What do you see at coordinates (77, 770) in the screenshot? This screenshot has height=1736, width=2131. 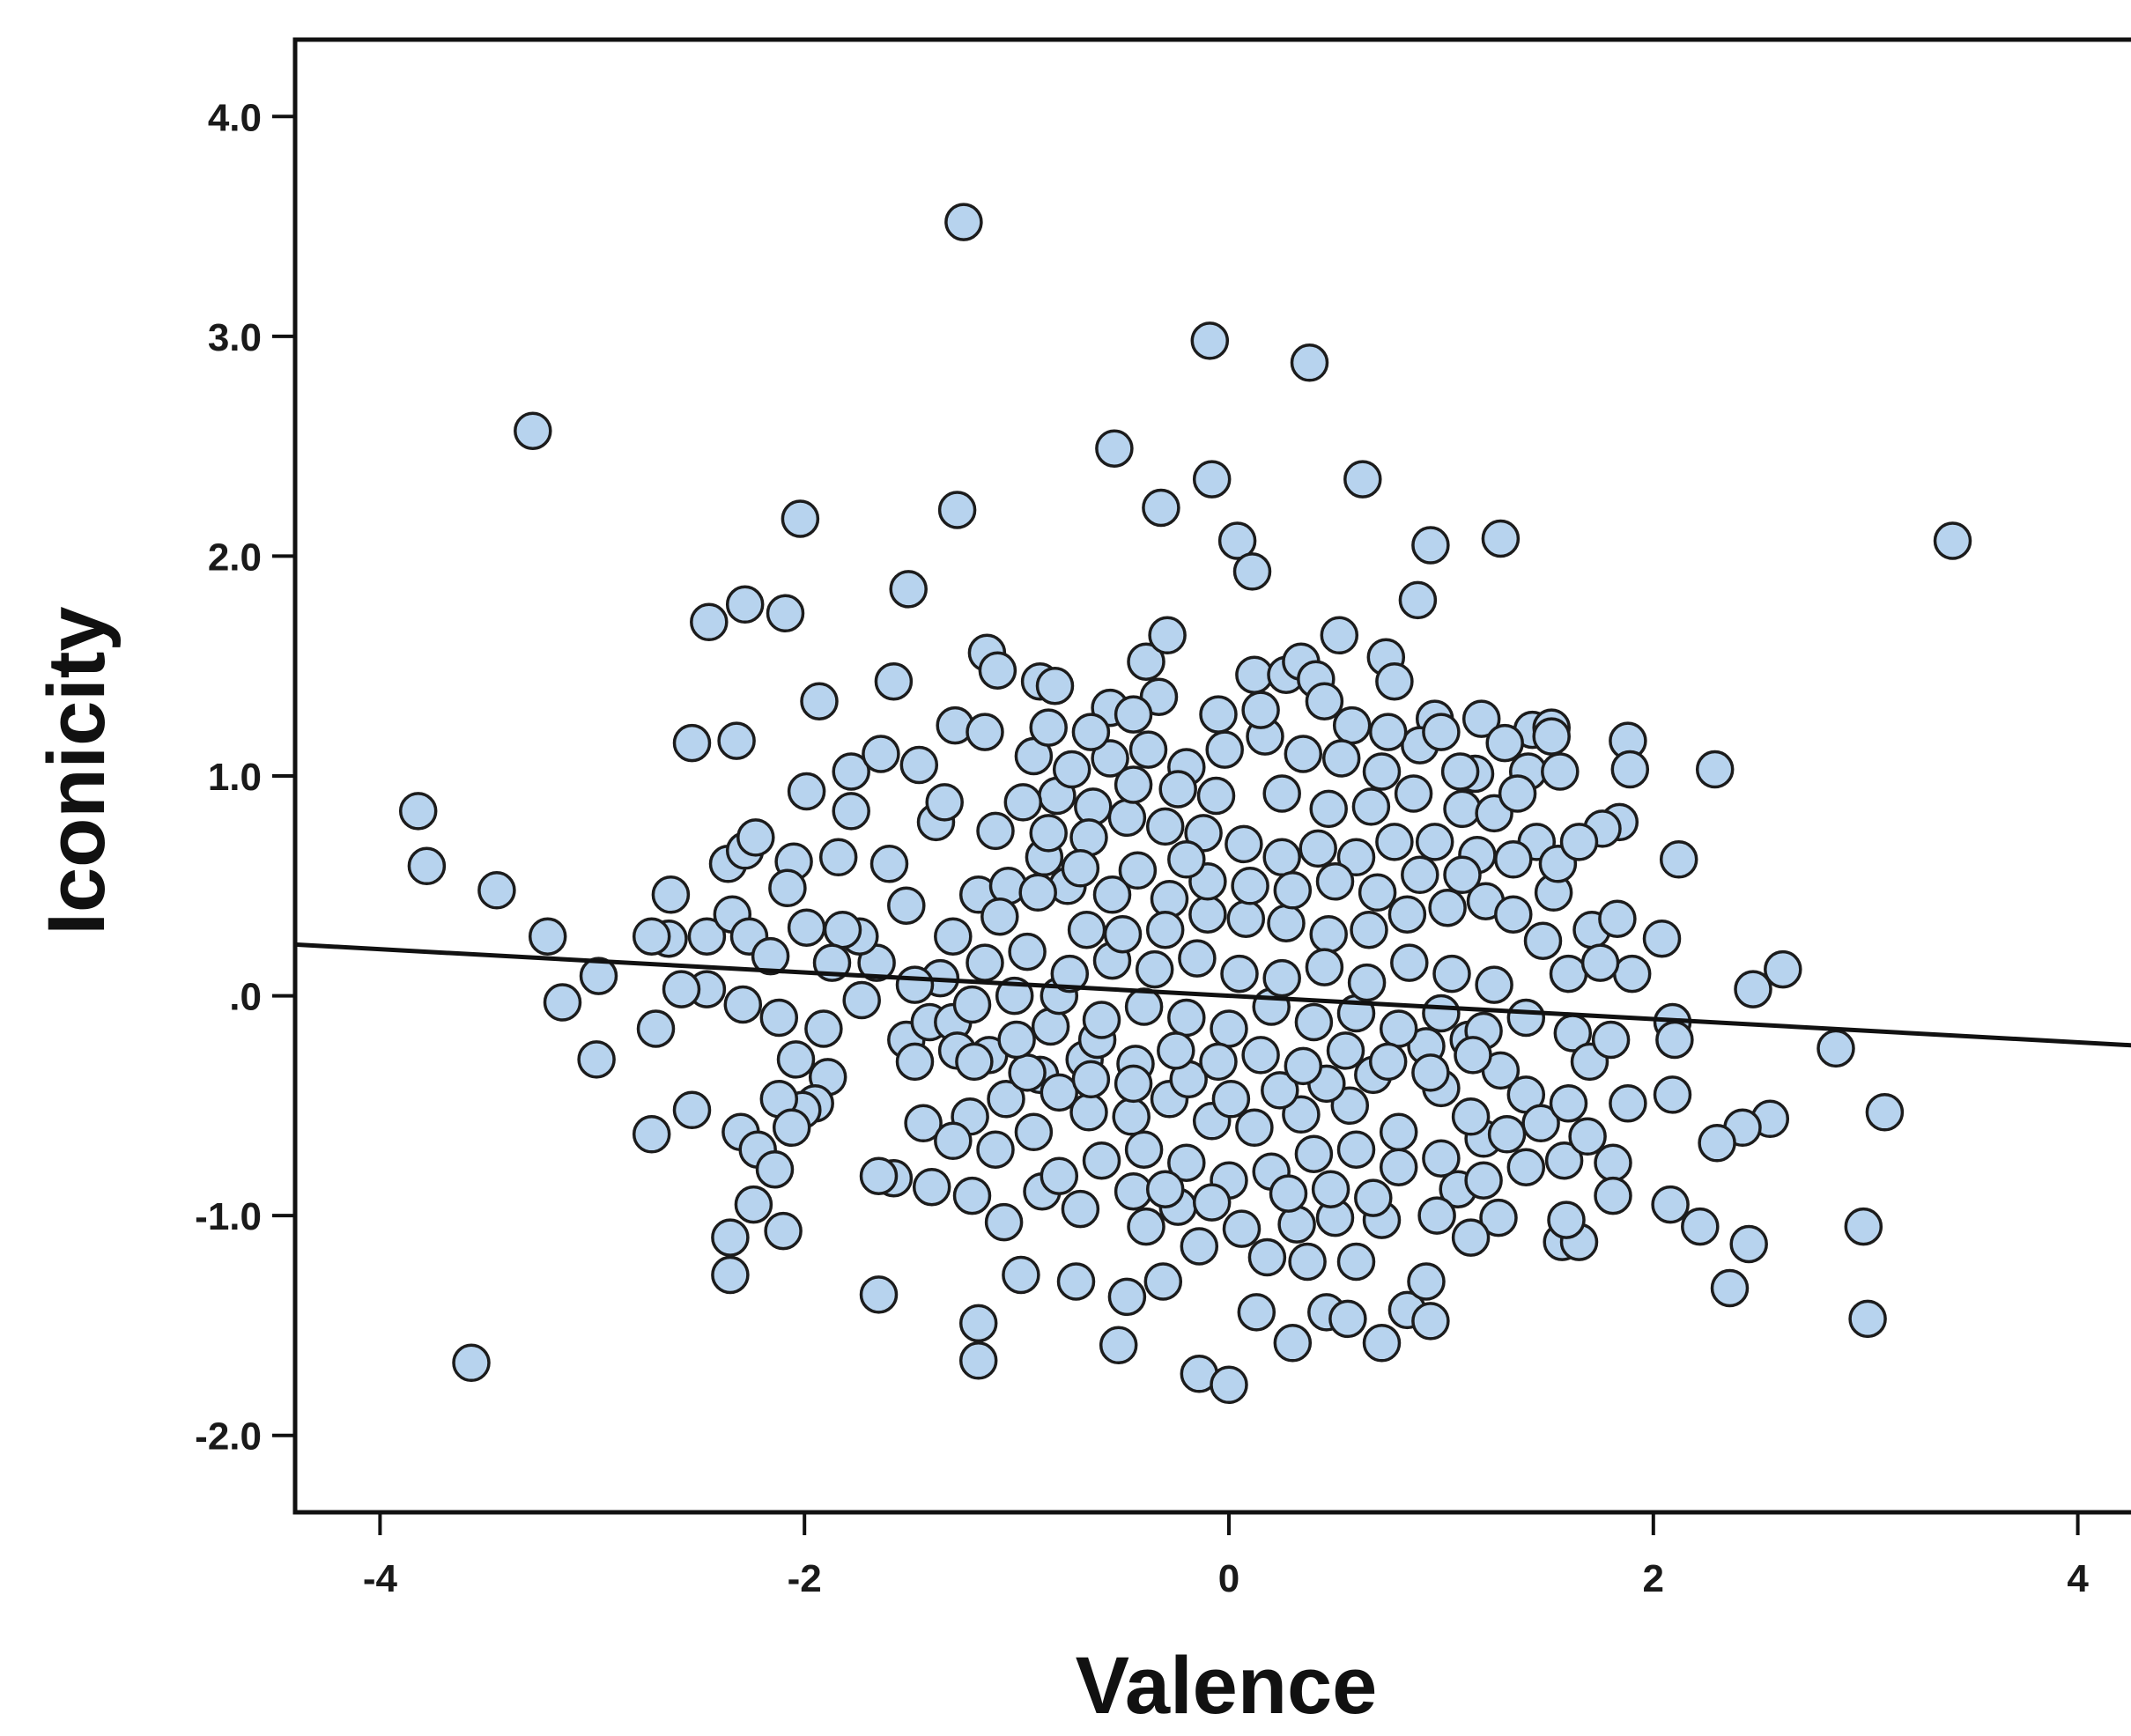 I see `y-axis-title: Iconicity` at bounding box center [77, 770].